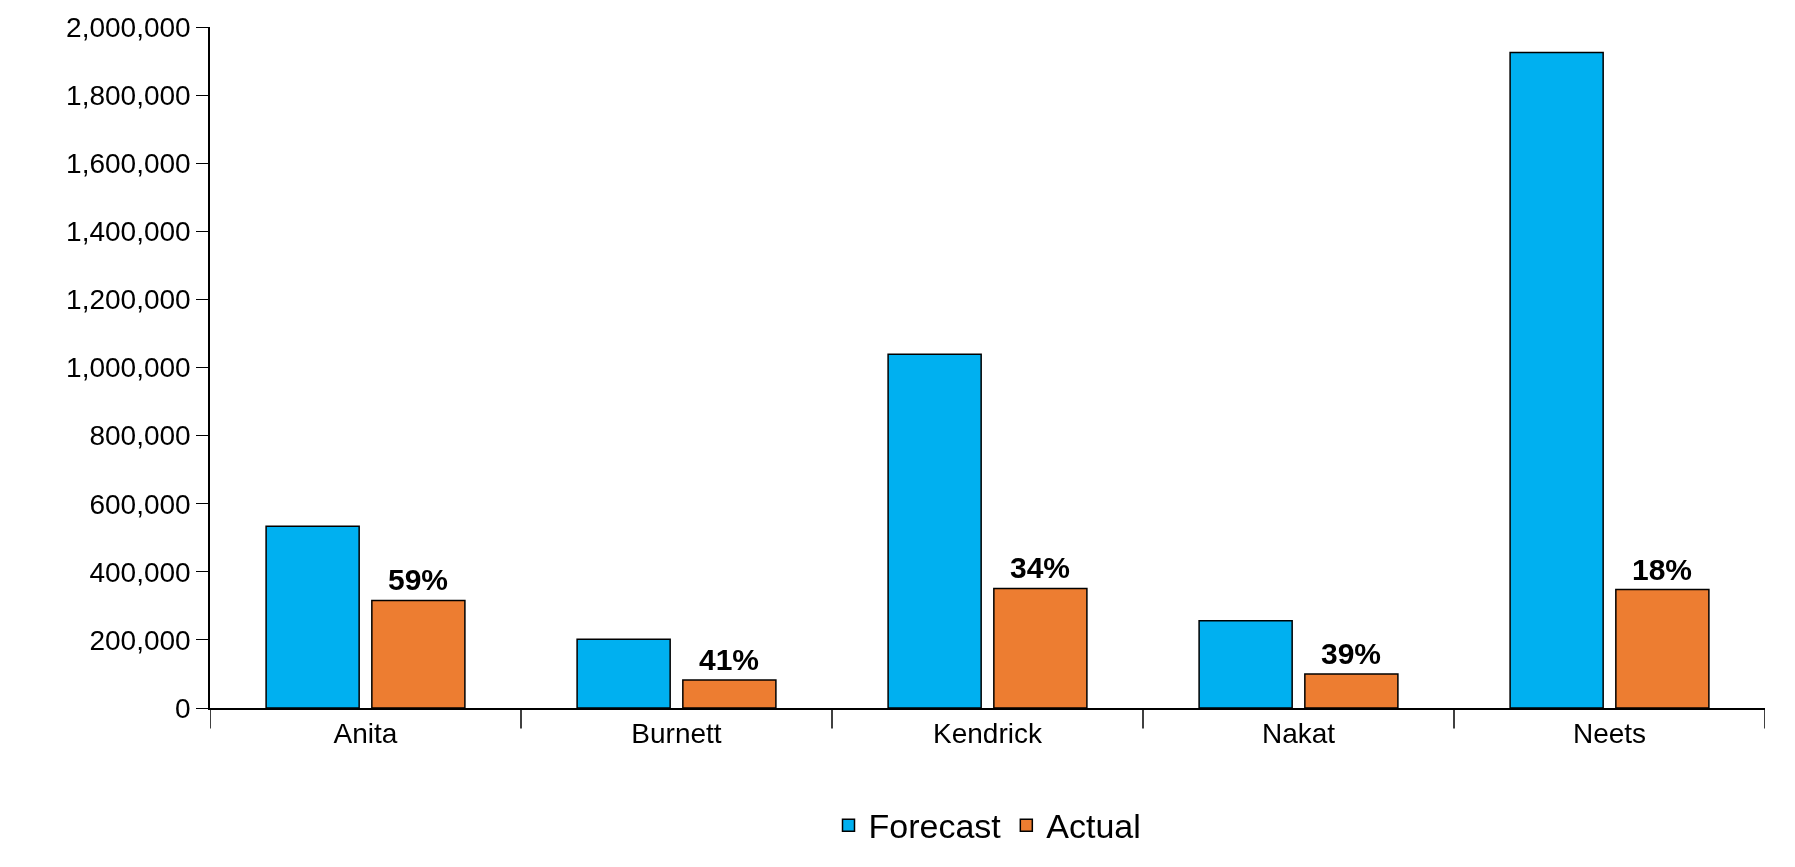 The width and height of the screenshot is (1795, 867). Describe the element at coordinates (140, 504) in the screenshot. I see `y-tick-label: 600,000` at that location.